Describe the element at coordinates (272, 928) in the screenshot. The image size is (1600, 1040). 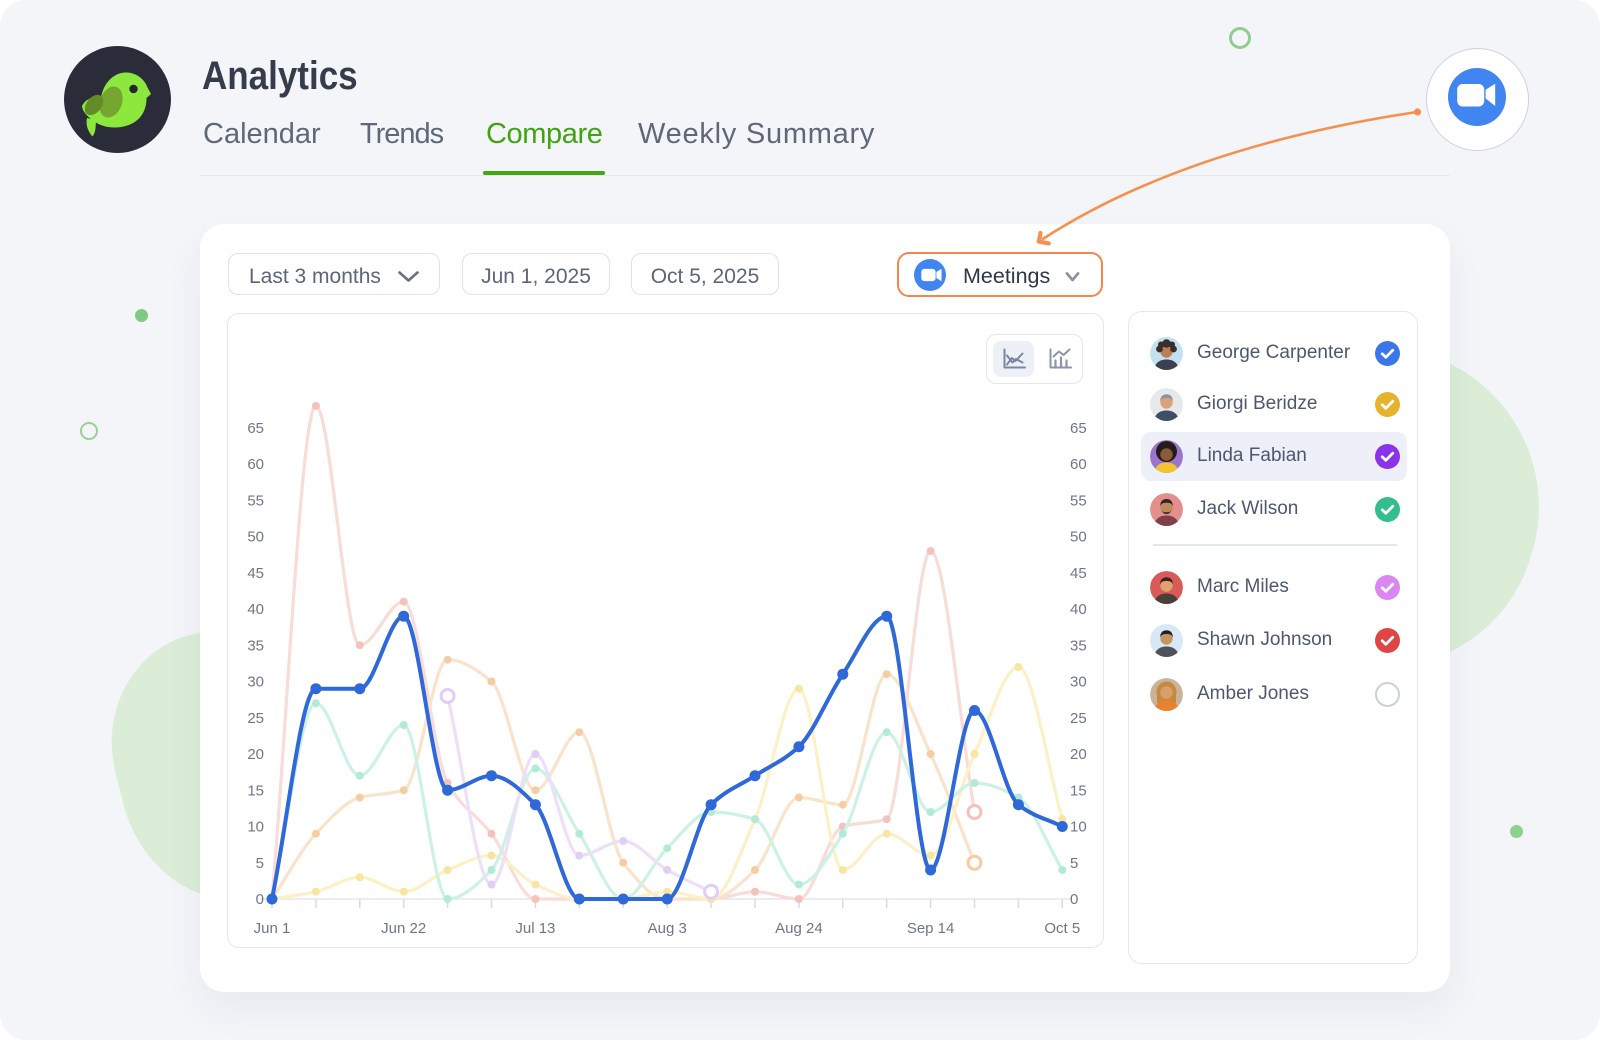
I see `svg-text: Jun 1` at that location.